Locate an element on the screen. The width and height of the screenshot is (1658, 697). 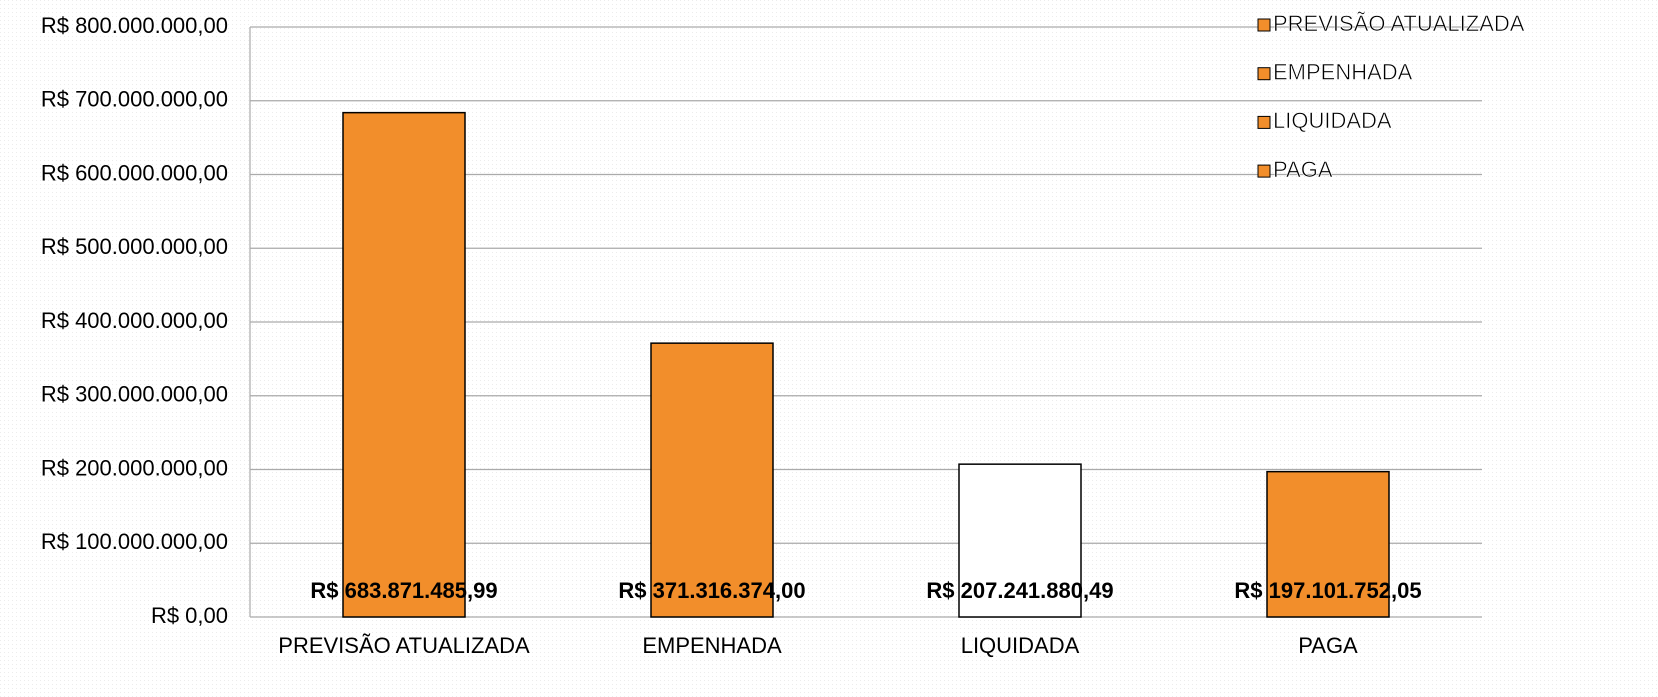
value-label: R$ 207.241.880,49 is located at coordinates (1019, 590).